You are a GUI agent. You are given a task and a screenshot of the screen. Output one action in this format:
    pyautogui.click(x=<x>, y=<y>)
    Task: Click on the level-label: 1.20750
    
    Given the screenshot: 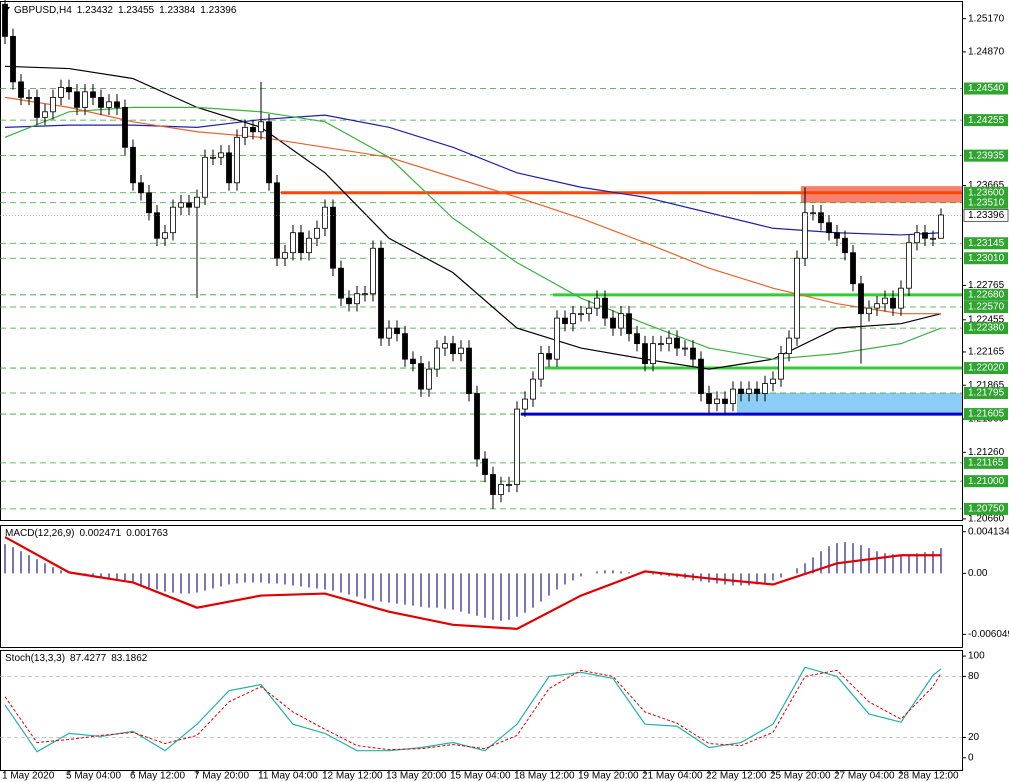 What is the action you would take?
    pyautogui.click(x=986, y=509)
    